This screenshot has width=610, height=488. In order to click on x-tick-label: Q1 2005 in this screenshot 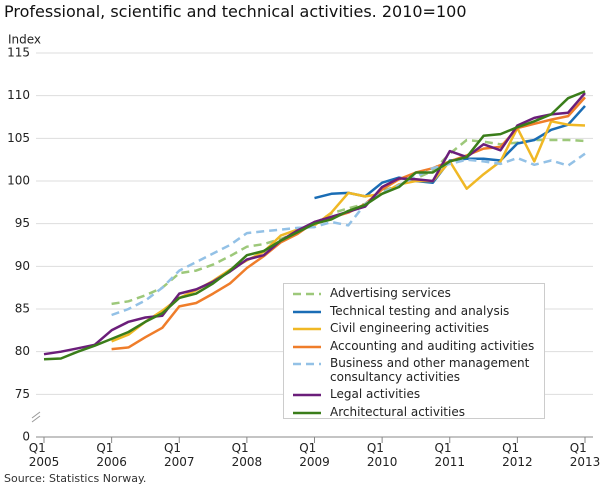, I will do `click(44, 455)`.